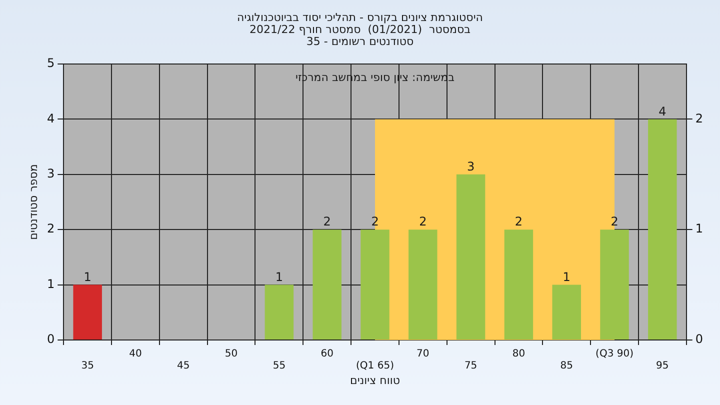 The image size is (720, 405). Describe the element at coordinates (231, 354) in the screenshot. I see `x-tick-label: 50` at that location.